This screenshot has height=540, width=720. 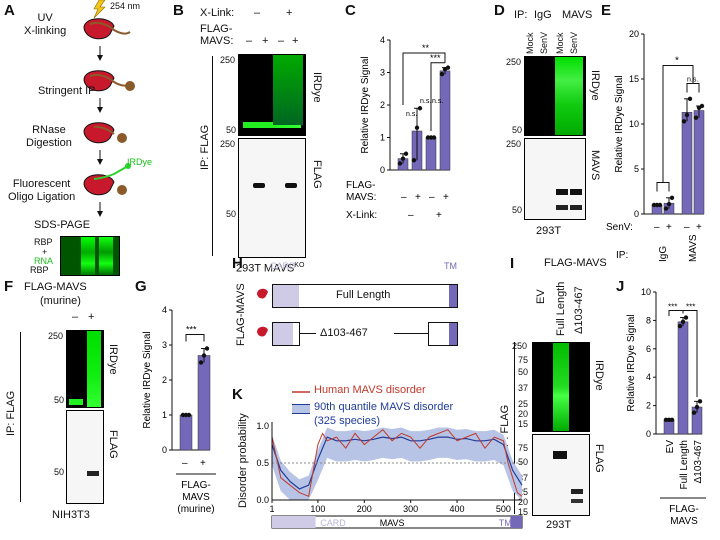 I want to click on k-y-tick-label: 0.0, so click(x=262, y=500).